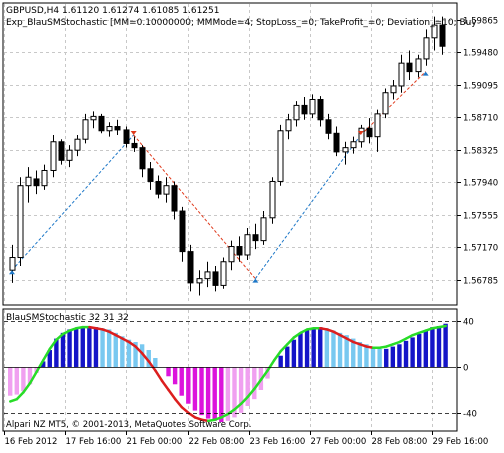 This screenshot has height=453, width=504. Describe the element at coordinates (480, 249) in the screenshot. I see `price-tick-label: 1.57170` at that location.